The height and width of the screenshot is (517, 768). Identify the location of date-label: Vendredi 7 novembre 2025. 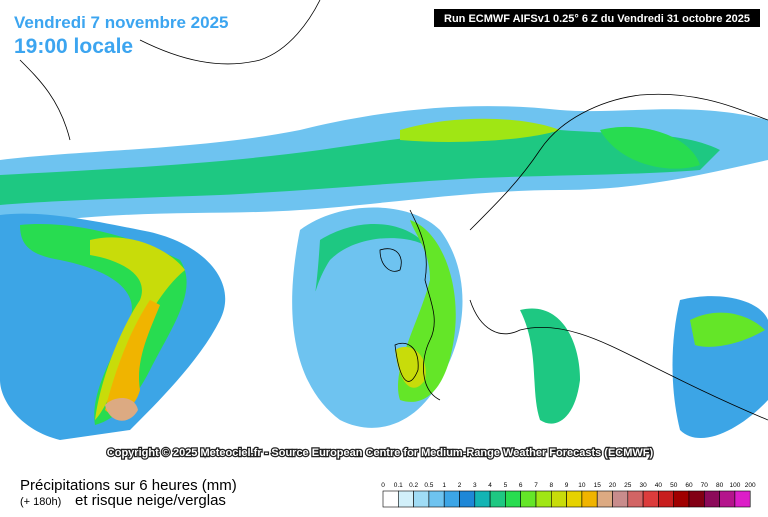
(121, 22).